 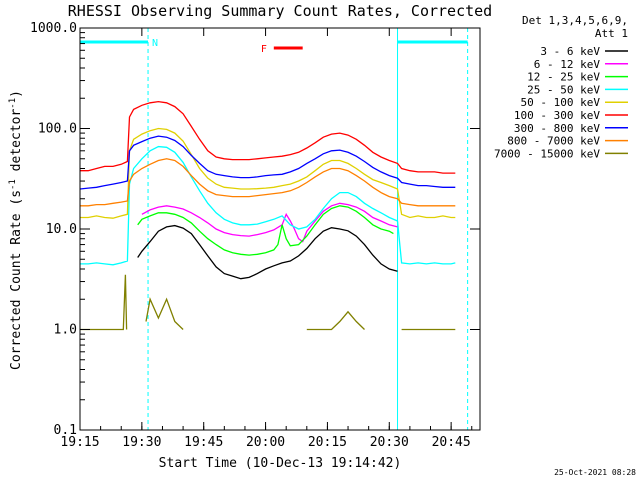 What do you see at coordinates (557, 128) in the screenshot?
I see `legend-entry-label: 300 - 800 keV` at bounding box center [557, 128].